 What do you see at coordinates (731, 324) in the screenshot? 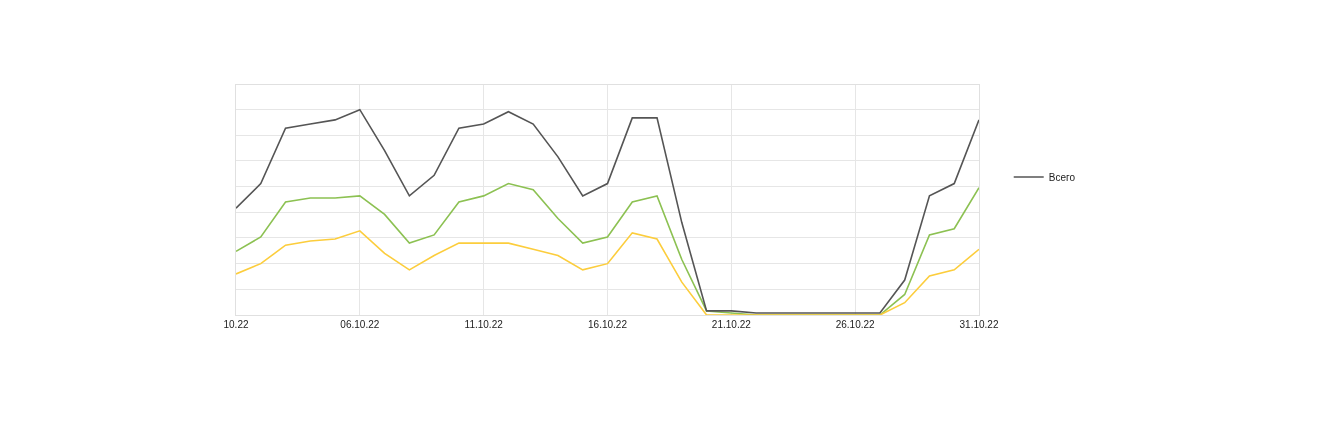
I see `x-tick-label: 21.10.22` at bounding box center [731, 324].